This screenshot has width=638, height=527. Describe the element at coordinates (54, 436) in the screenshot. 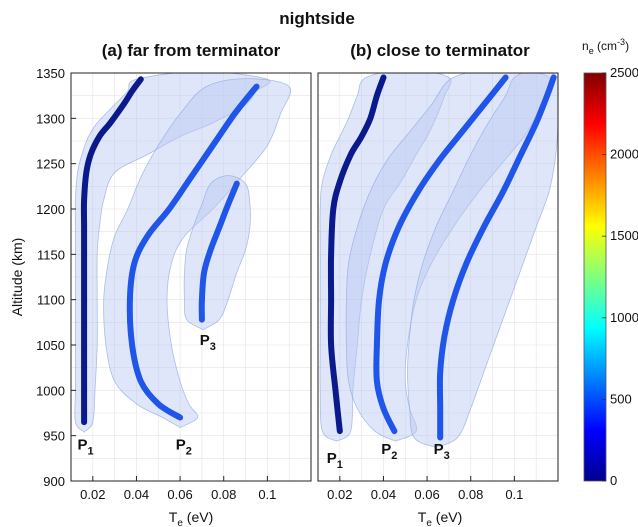

I see `y-tick-label: 950` at that location.